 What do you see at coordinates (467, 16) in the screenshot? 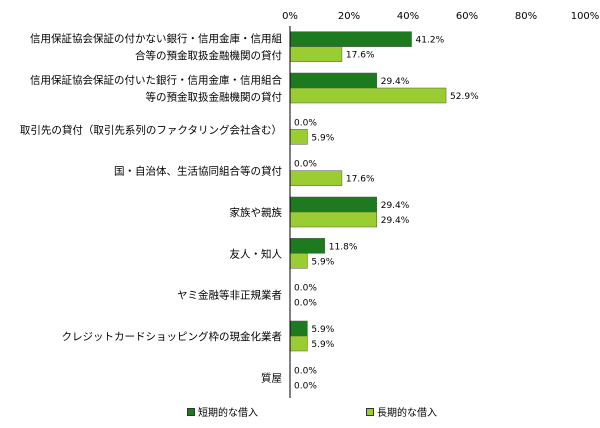
I see `x-tick-label: 60%` at bounding box center [467, 16].